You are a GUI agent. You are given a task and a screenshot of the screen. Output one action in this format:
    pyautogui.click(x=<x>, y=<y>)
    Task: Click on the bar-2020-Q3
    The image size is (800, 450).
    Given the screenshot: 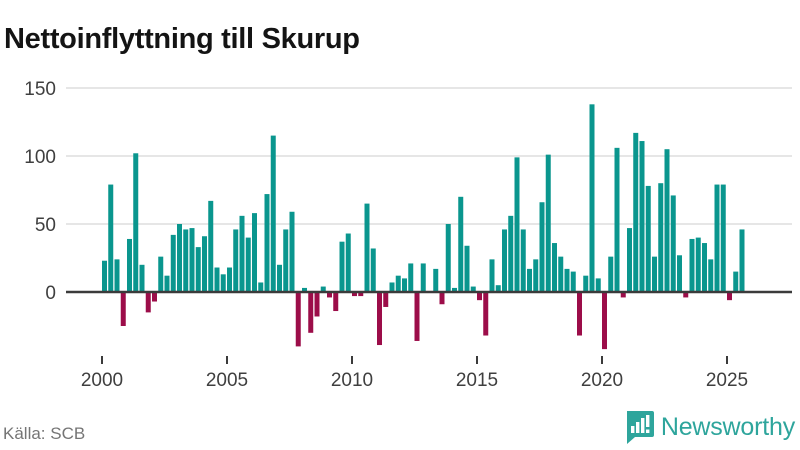 What is the action you would take?
    pyautogui.click(x=617, y=219)
    